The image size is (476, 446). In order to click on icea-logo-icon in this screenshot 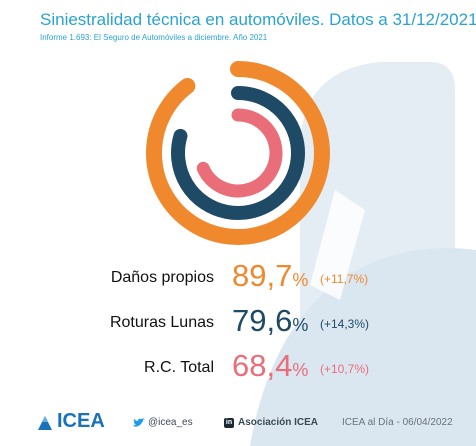, I will do `click(45, 422)`.